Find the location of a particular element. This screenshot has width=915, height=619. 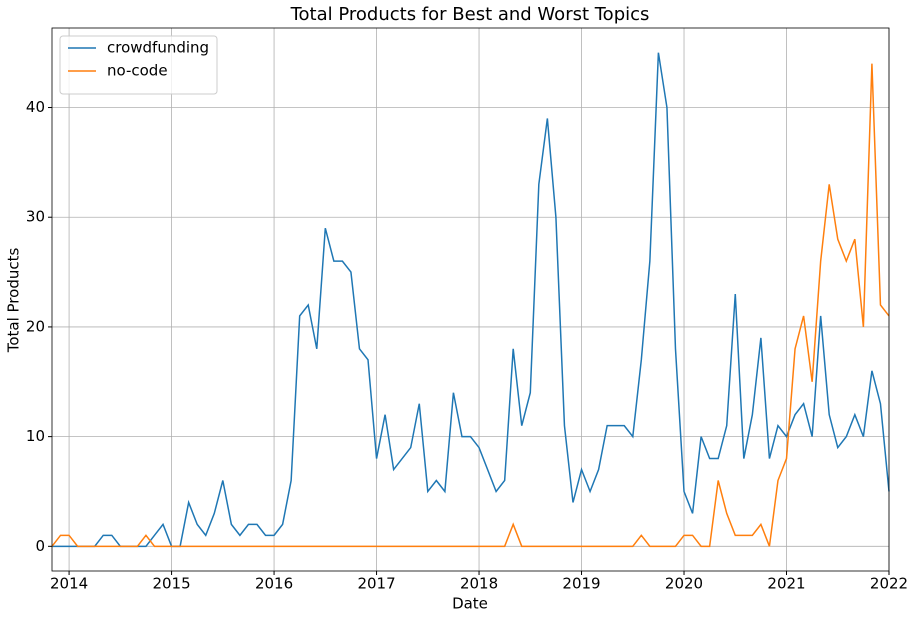

legend-label: no-code is located at coordinates (137, 71).